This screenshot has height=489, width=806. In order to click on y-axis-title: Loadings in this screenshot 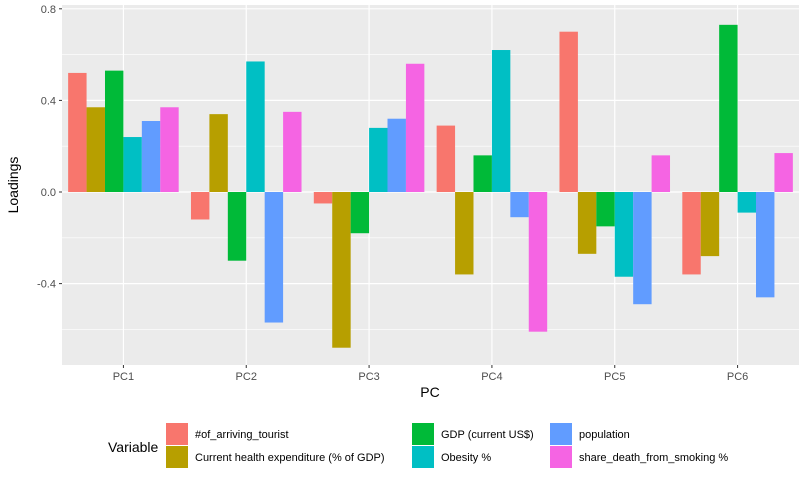, I will do `click(13, 185)`.